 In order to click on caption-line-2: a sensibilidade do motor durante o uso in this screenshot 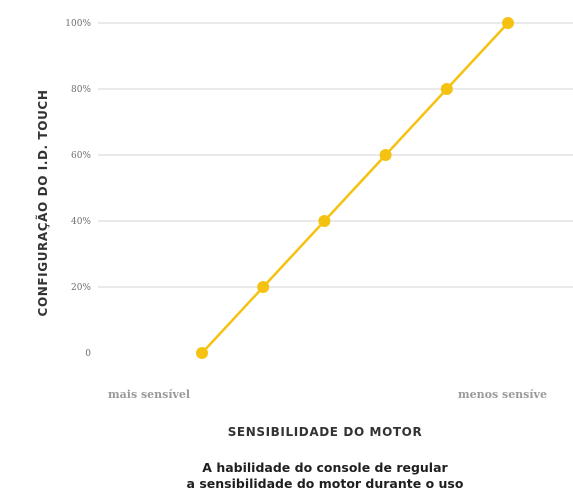, I will do `click(325, 483)`.